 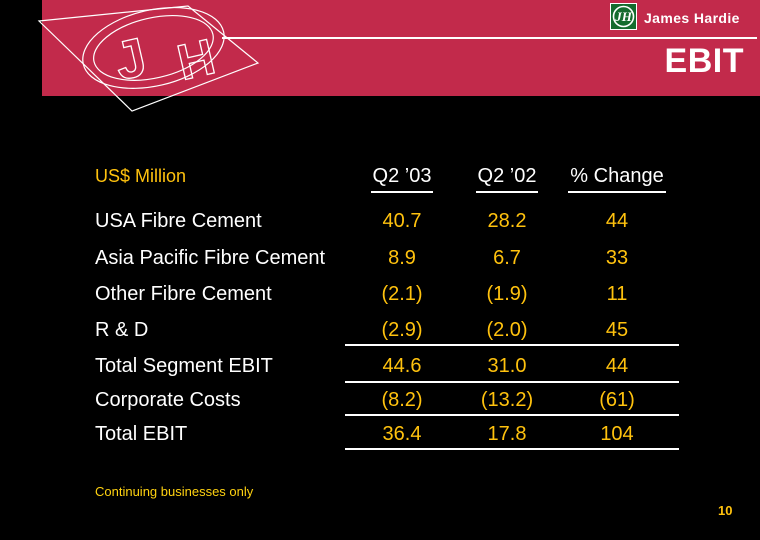 I want to click on row-value-q2-03: (2.9), so click(x=402, y=330).